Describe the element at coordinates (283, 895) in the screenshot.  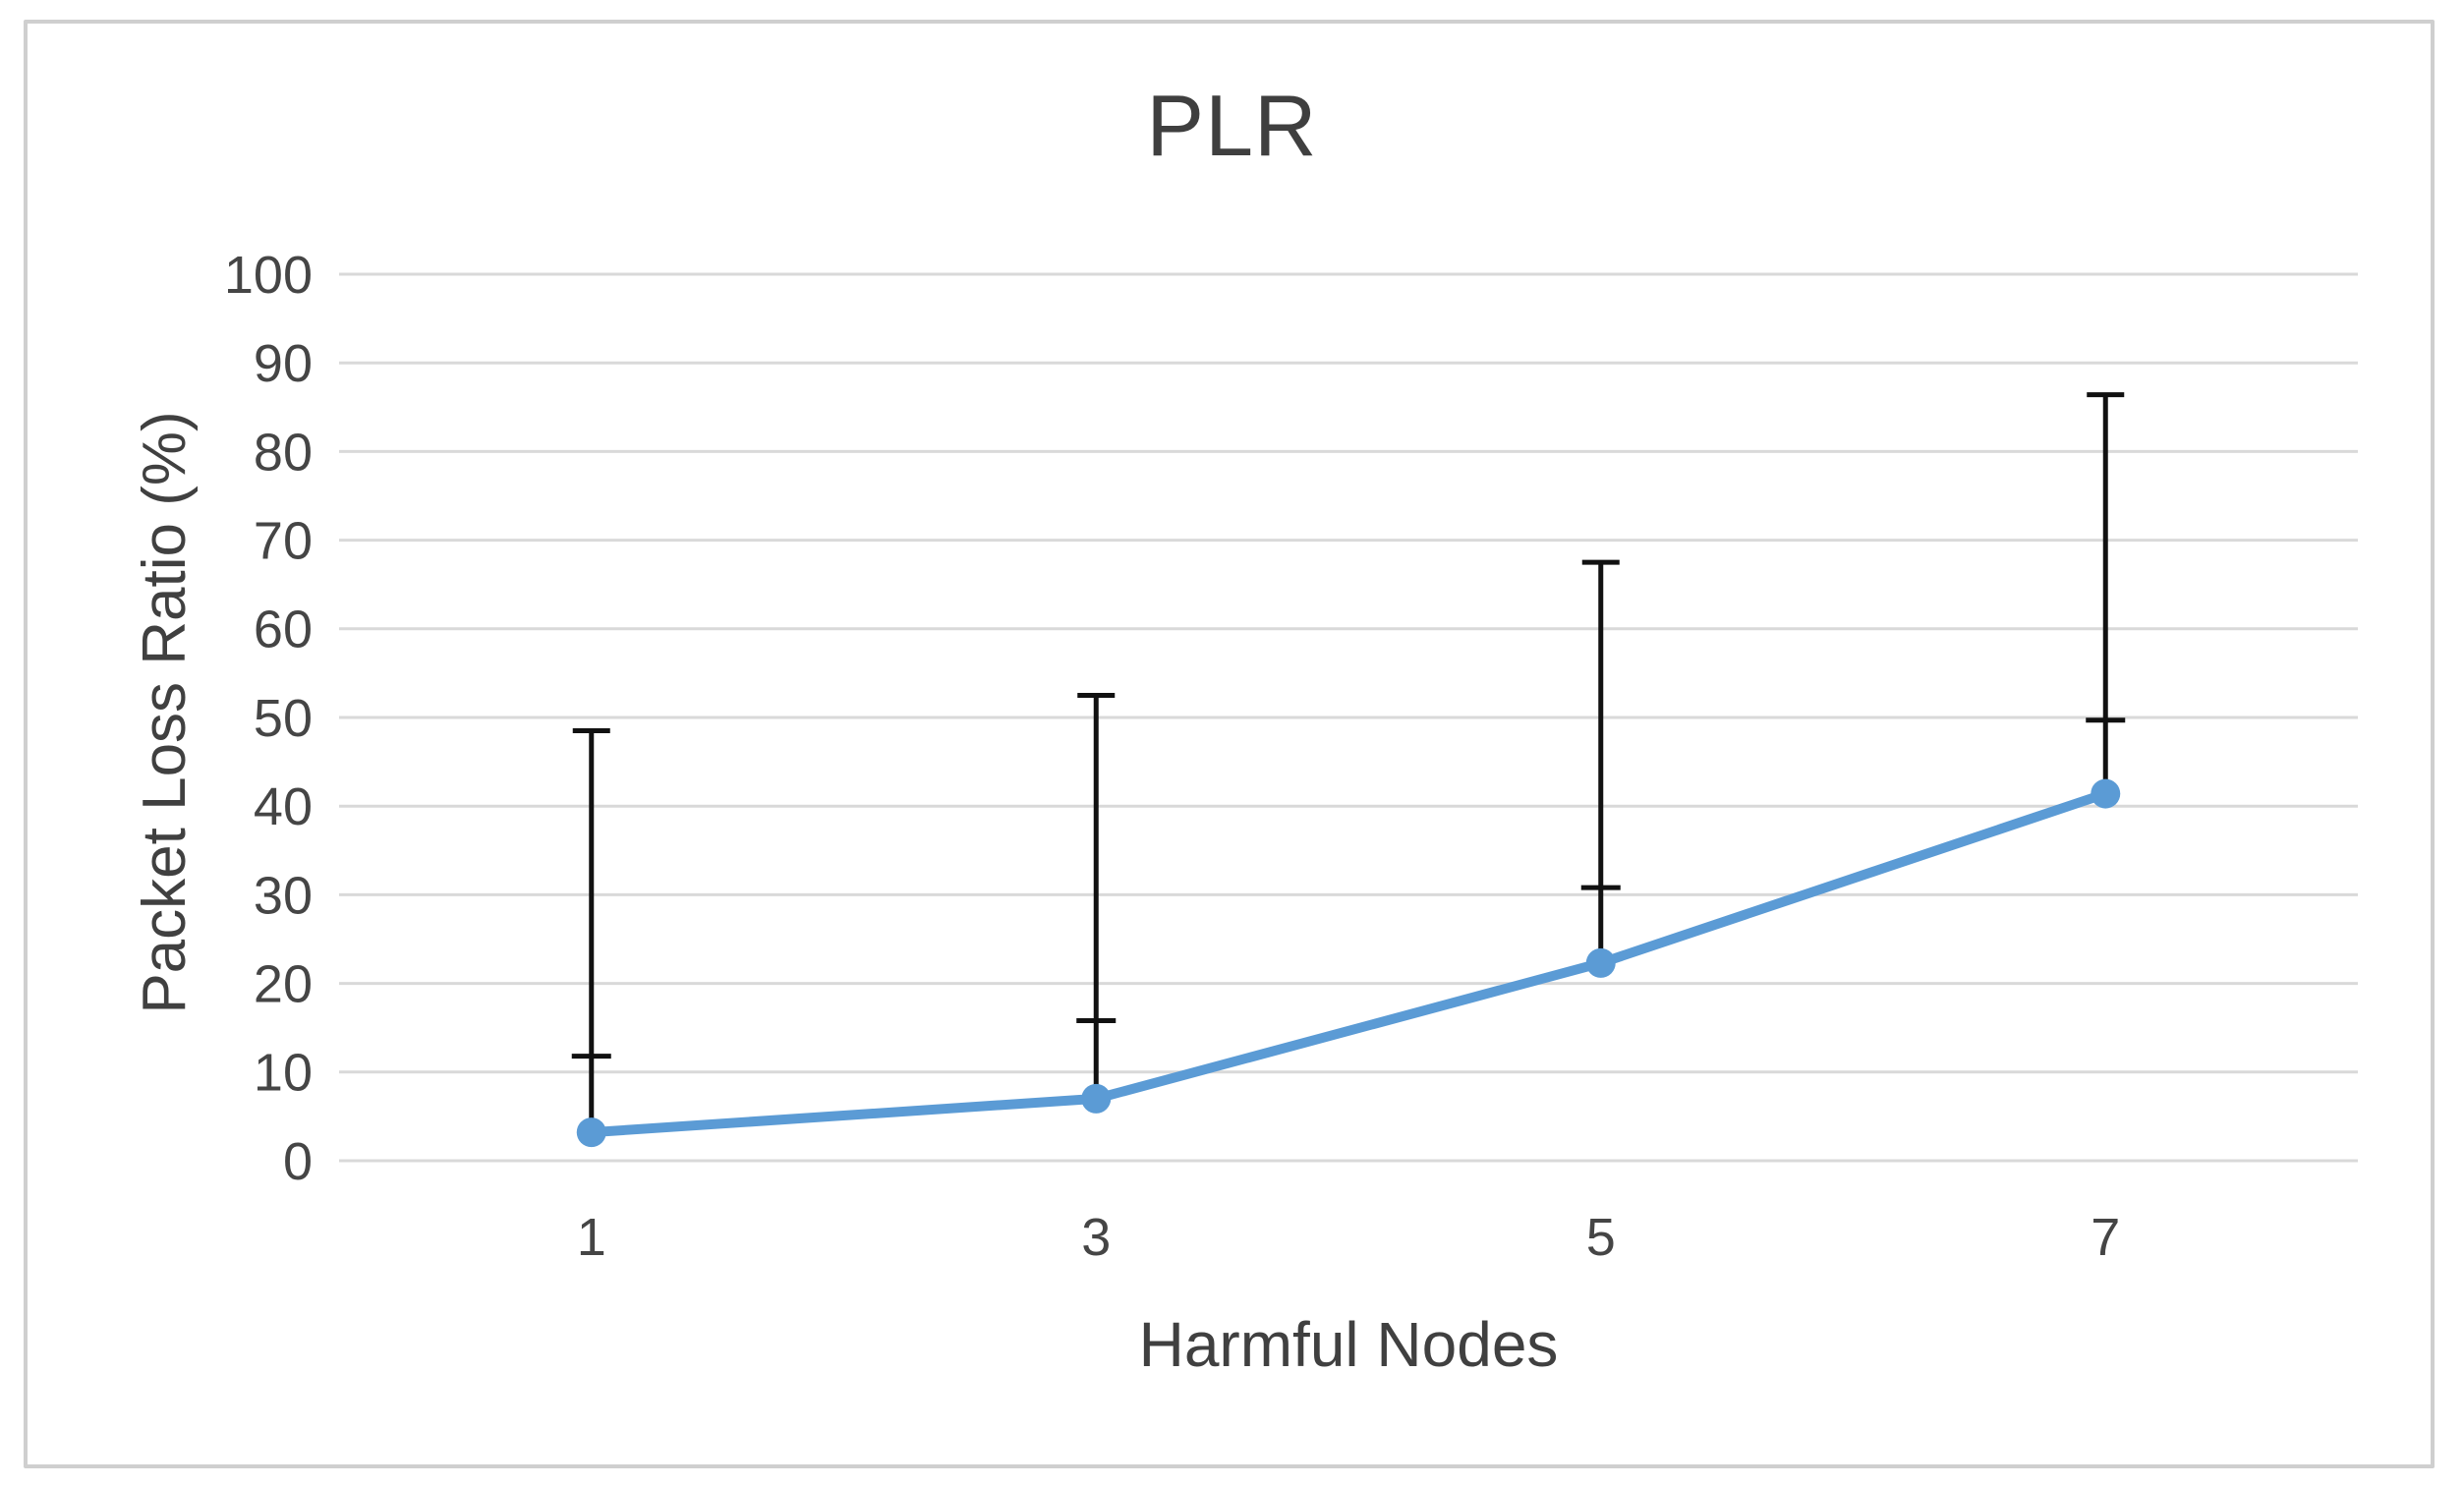
I see `y-tick-label: 30` at that location.